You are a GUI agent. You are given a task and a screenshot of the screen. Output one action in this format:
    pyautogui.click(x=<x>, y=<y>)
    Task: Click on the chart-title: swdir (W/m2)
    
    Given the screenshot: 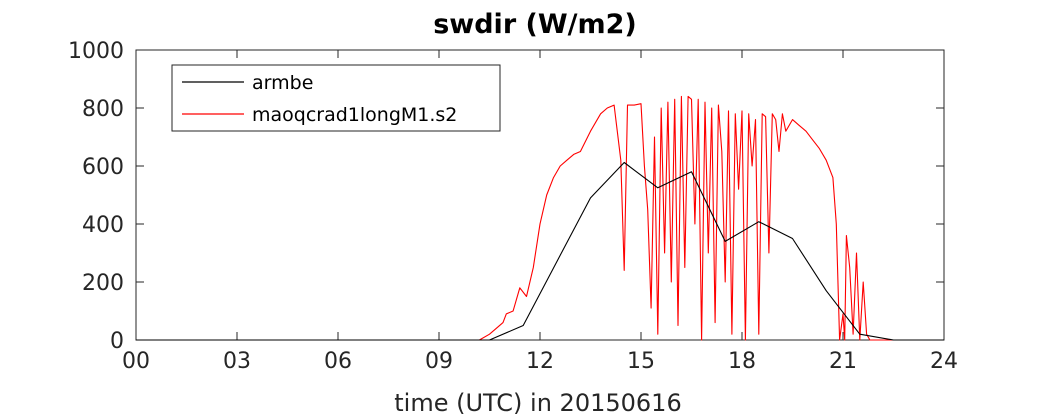 What is the action you would take?
    pyautogui.click(x=535, y=24)
    